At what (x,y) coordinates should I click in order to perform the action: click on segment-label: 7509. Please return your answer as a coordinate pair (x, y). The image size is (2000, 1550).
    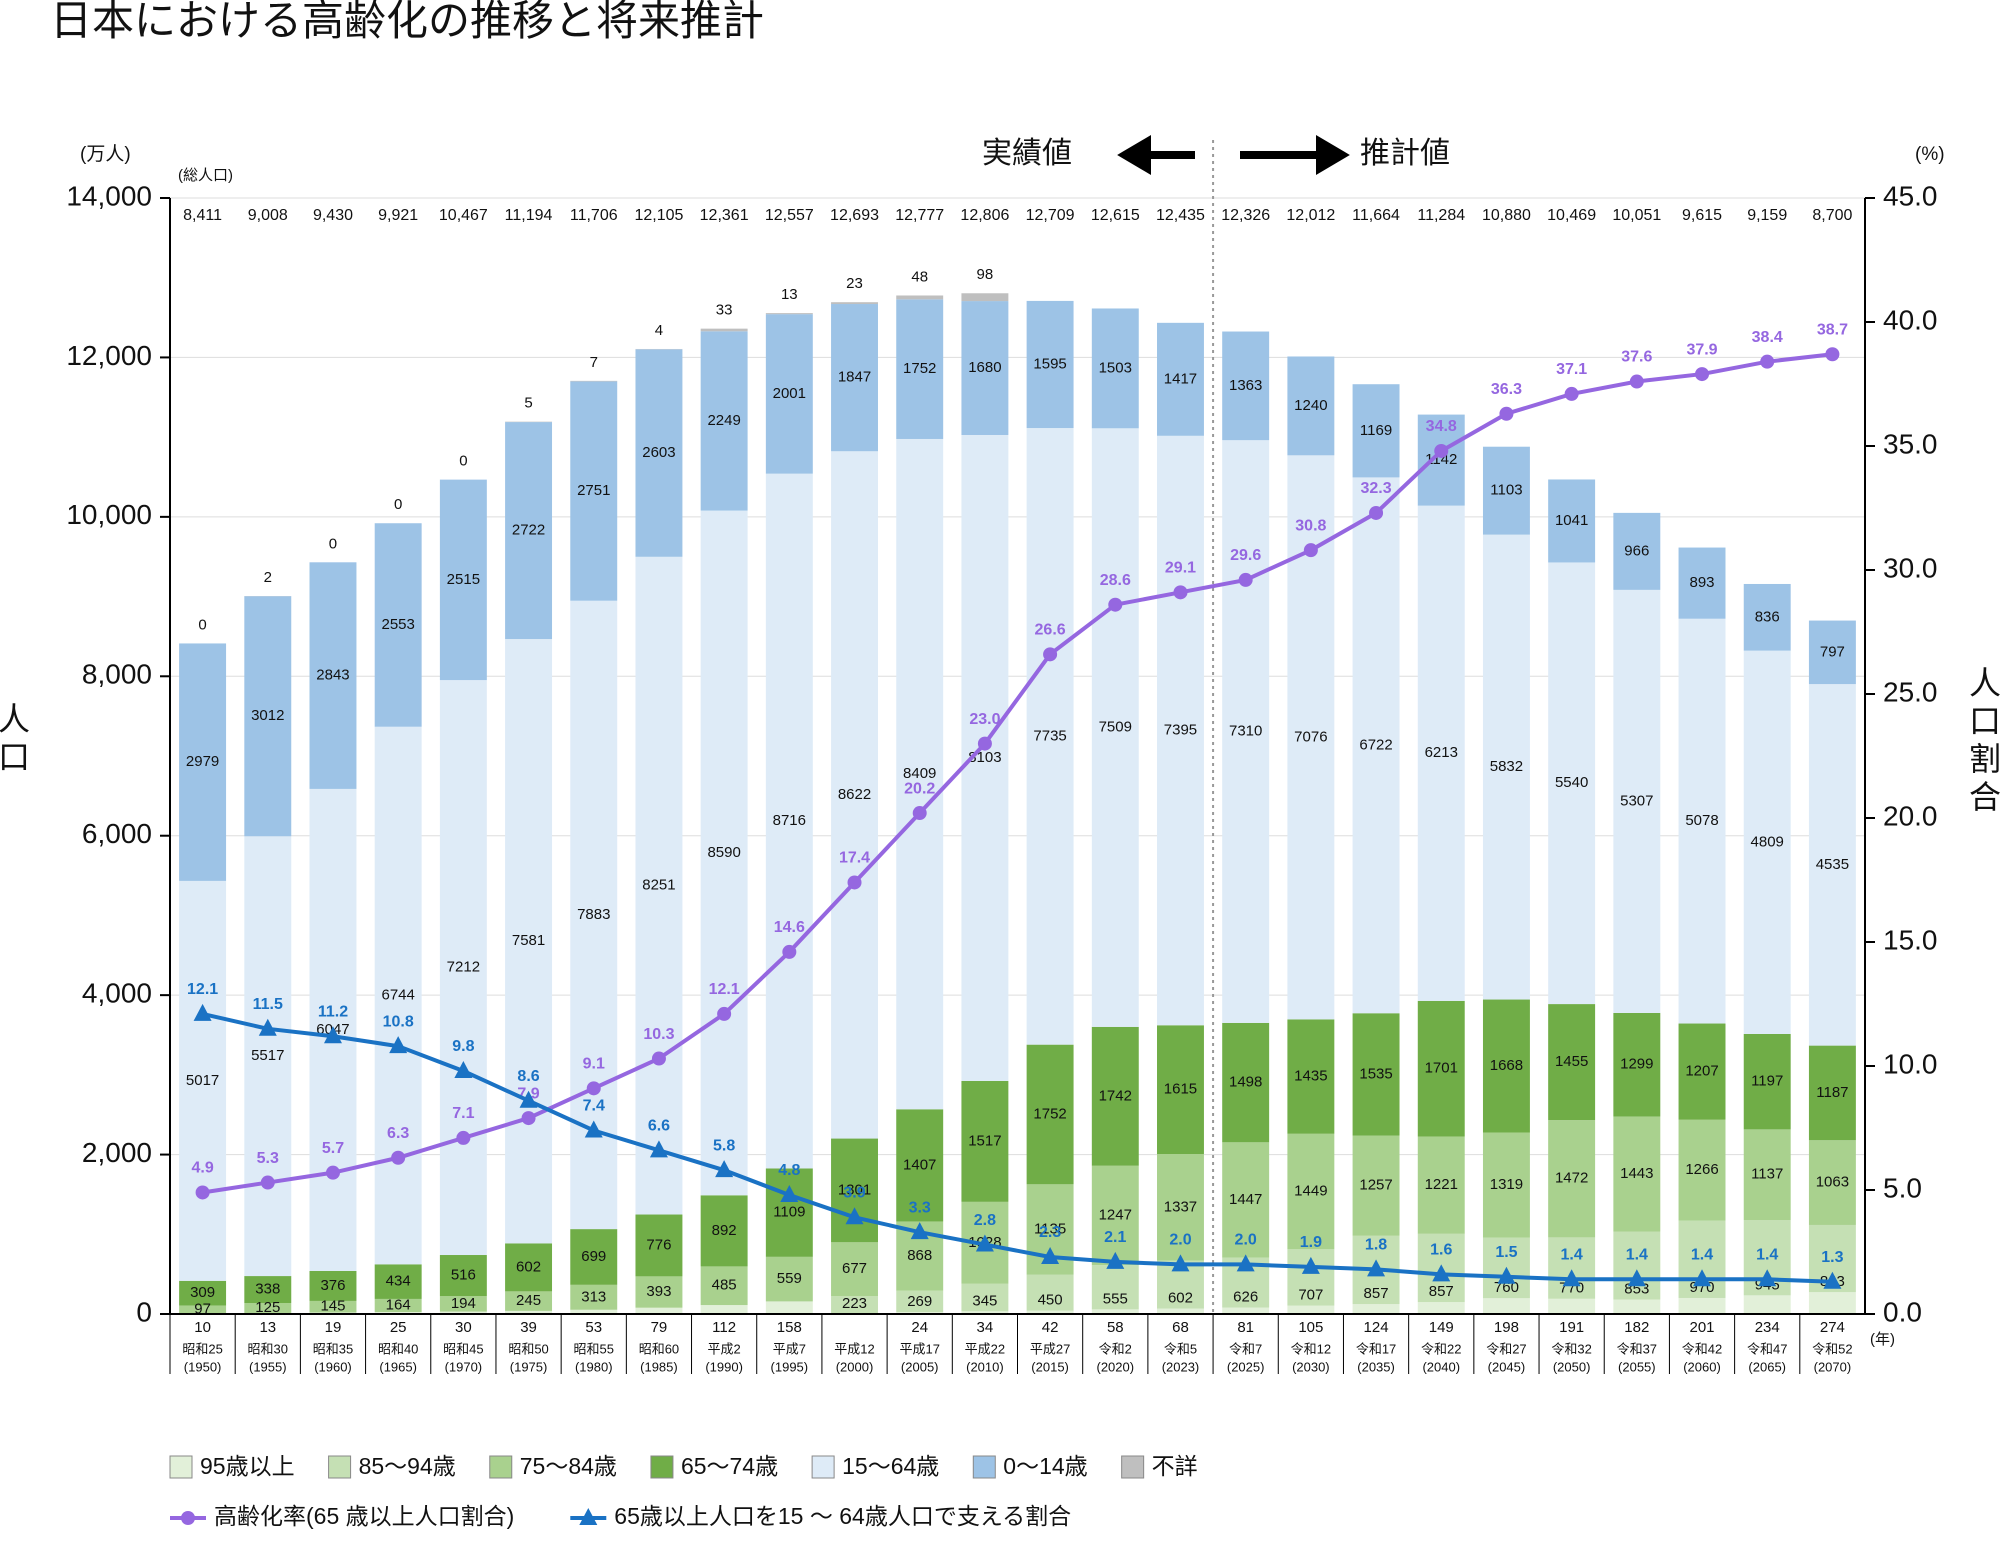
    Looking at the image, I should click on (1115, 727).